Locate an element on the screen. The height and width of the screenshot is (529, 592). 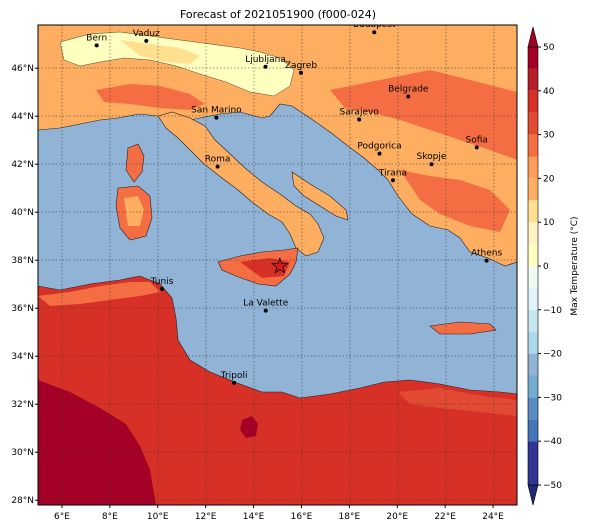
lat-tick-label: 42°N is located at coordinates (22, 165).